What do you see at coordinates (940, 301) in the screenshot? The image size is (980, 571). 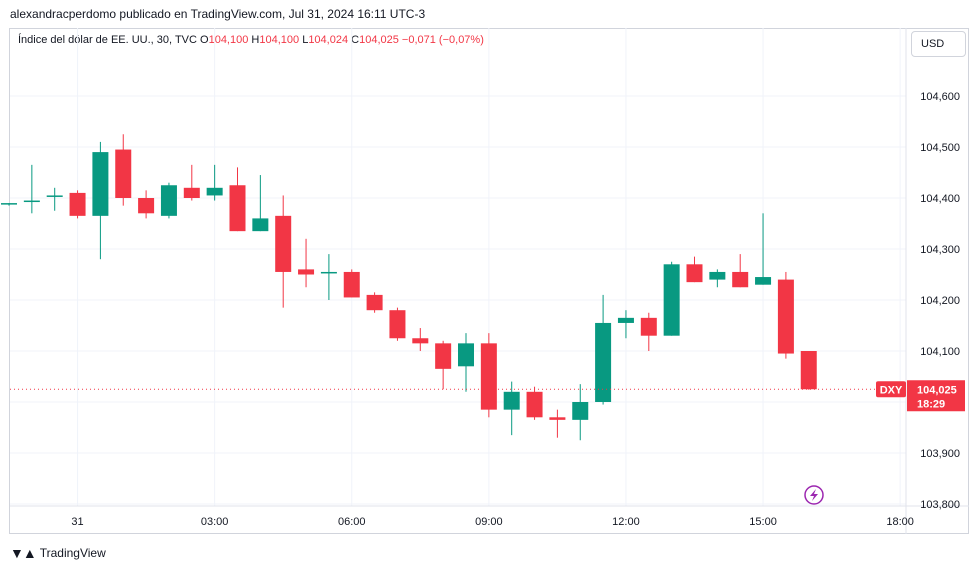 I see `y-tick-label: 104,200` at bounding box center [940, 301].